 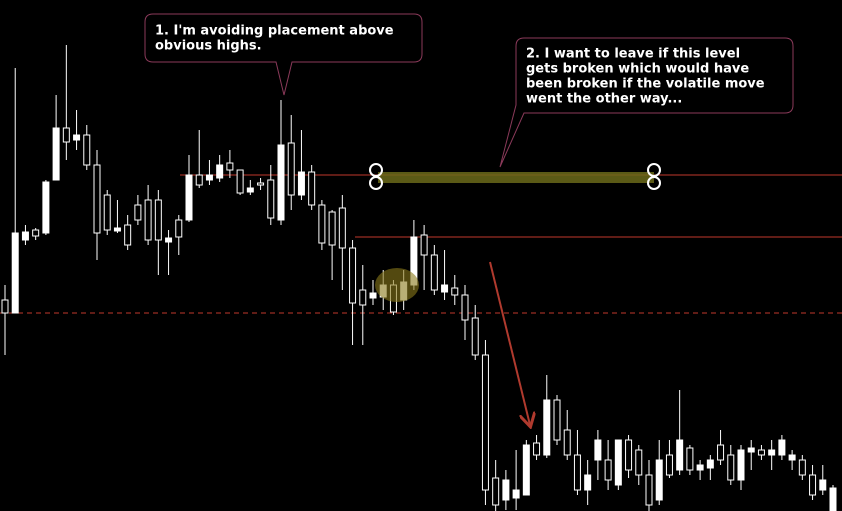 I want to click on annotation-text: 2. I want to leave if this level, so click(x=633, y=54).